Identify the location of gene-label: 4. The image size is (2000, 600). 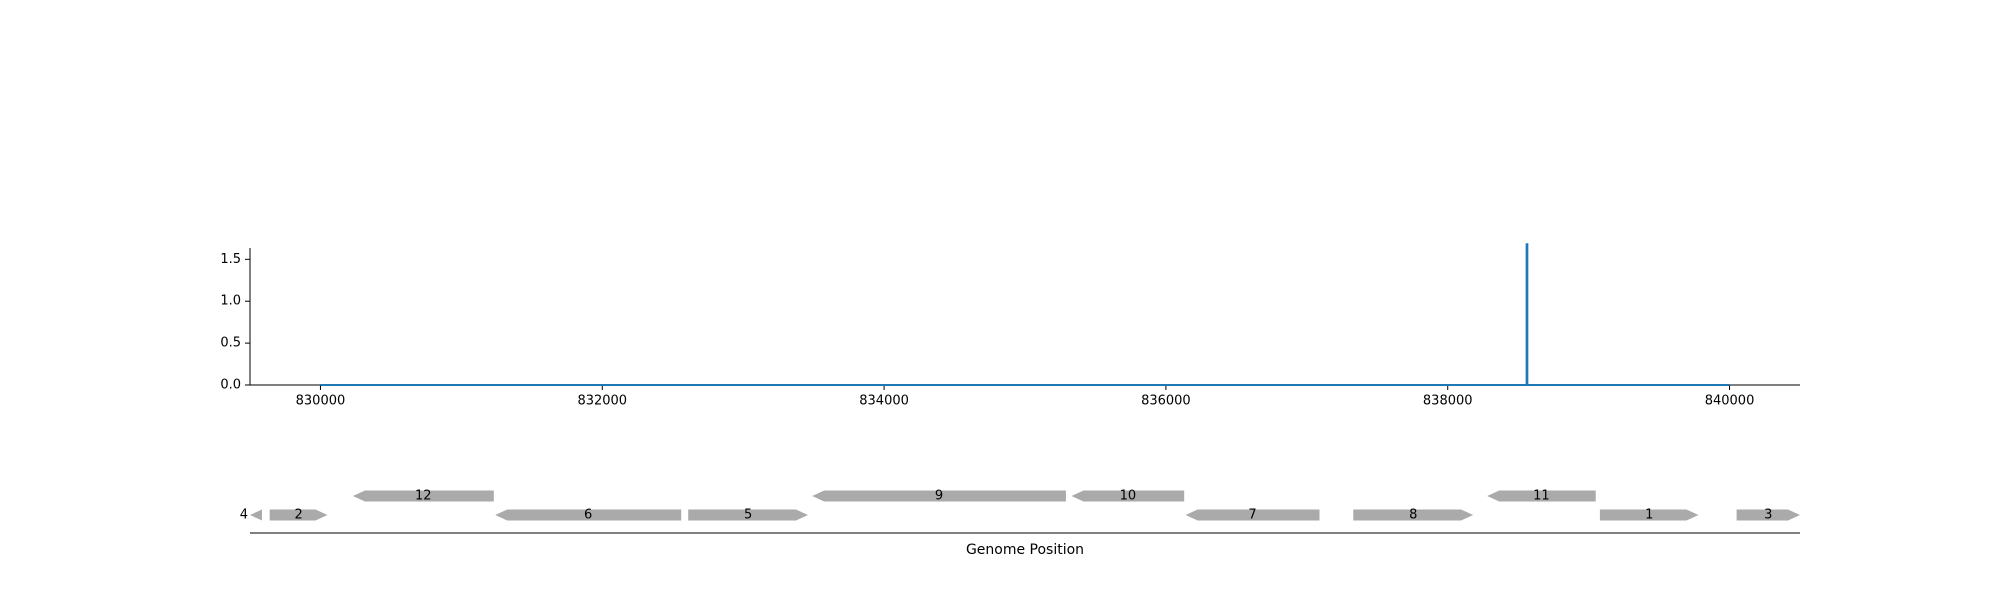
(244, 515).